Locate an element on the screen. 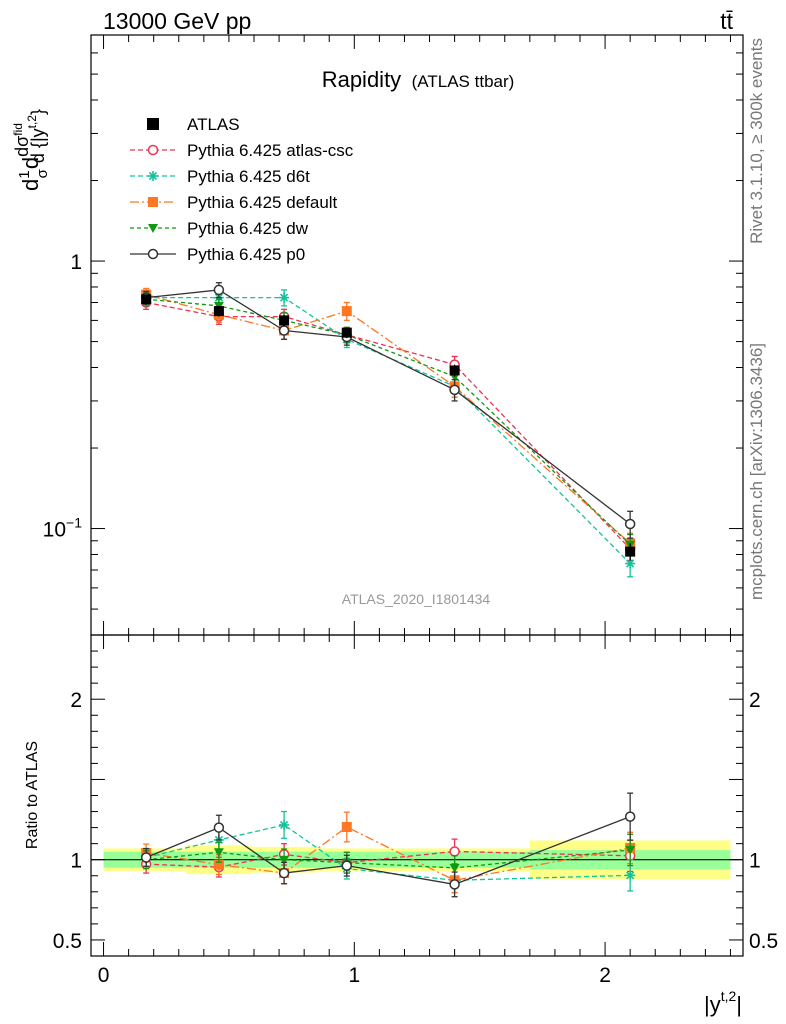 The width and height of the screenshot is (786, 1024). ratio-bands is located at coordinates (417, 859).